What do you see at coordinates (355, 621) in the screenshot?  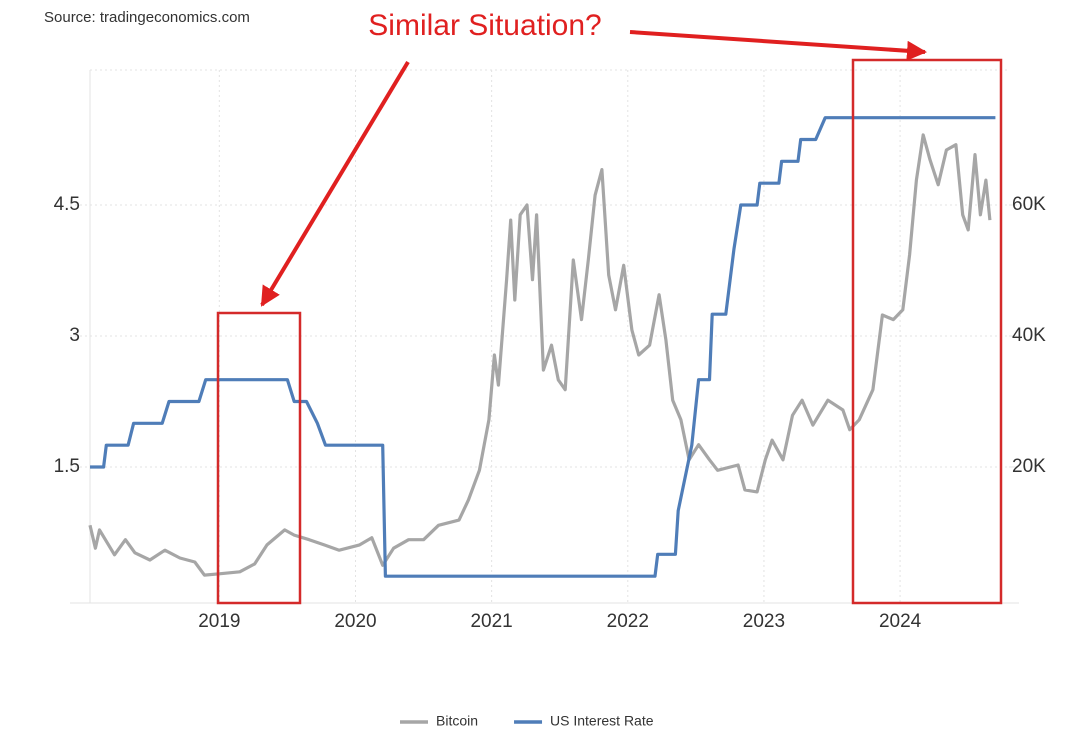 I see `x-tick-label: 2020` at bounding box center [355, 621].